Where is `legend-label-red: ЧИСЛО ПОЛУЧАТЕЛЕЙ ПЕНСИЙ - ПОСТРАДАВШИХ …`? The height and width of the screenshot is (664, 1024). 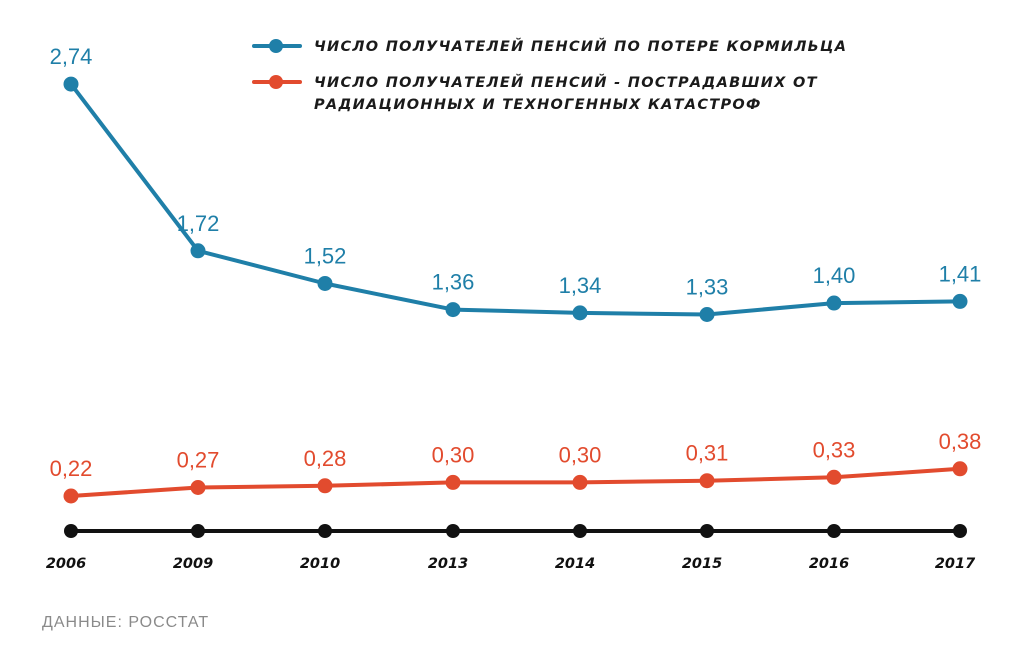 legend-label-red: ЧИСЛО ПОЛУЧАТЕЛЕЙ ПЕНСИЙ - ПОСТРАДАВШИХ … is located at coordinates (566, 94).